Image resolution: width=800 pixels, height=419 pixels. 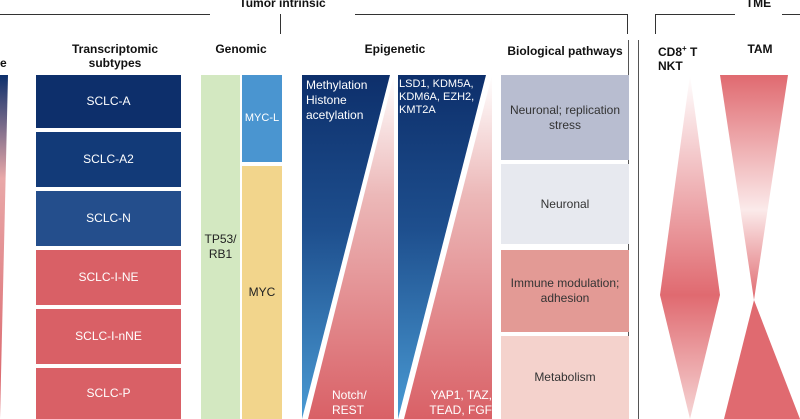 I want to click on epigenetic-col2-bottom-label: YAP1, TAZ, TEAD, FGF, so click(x=460, y=402).